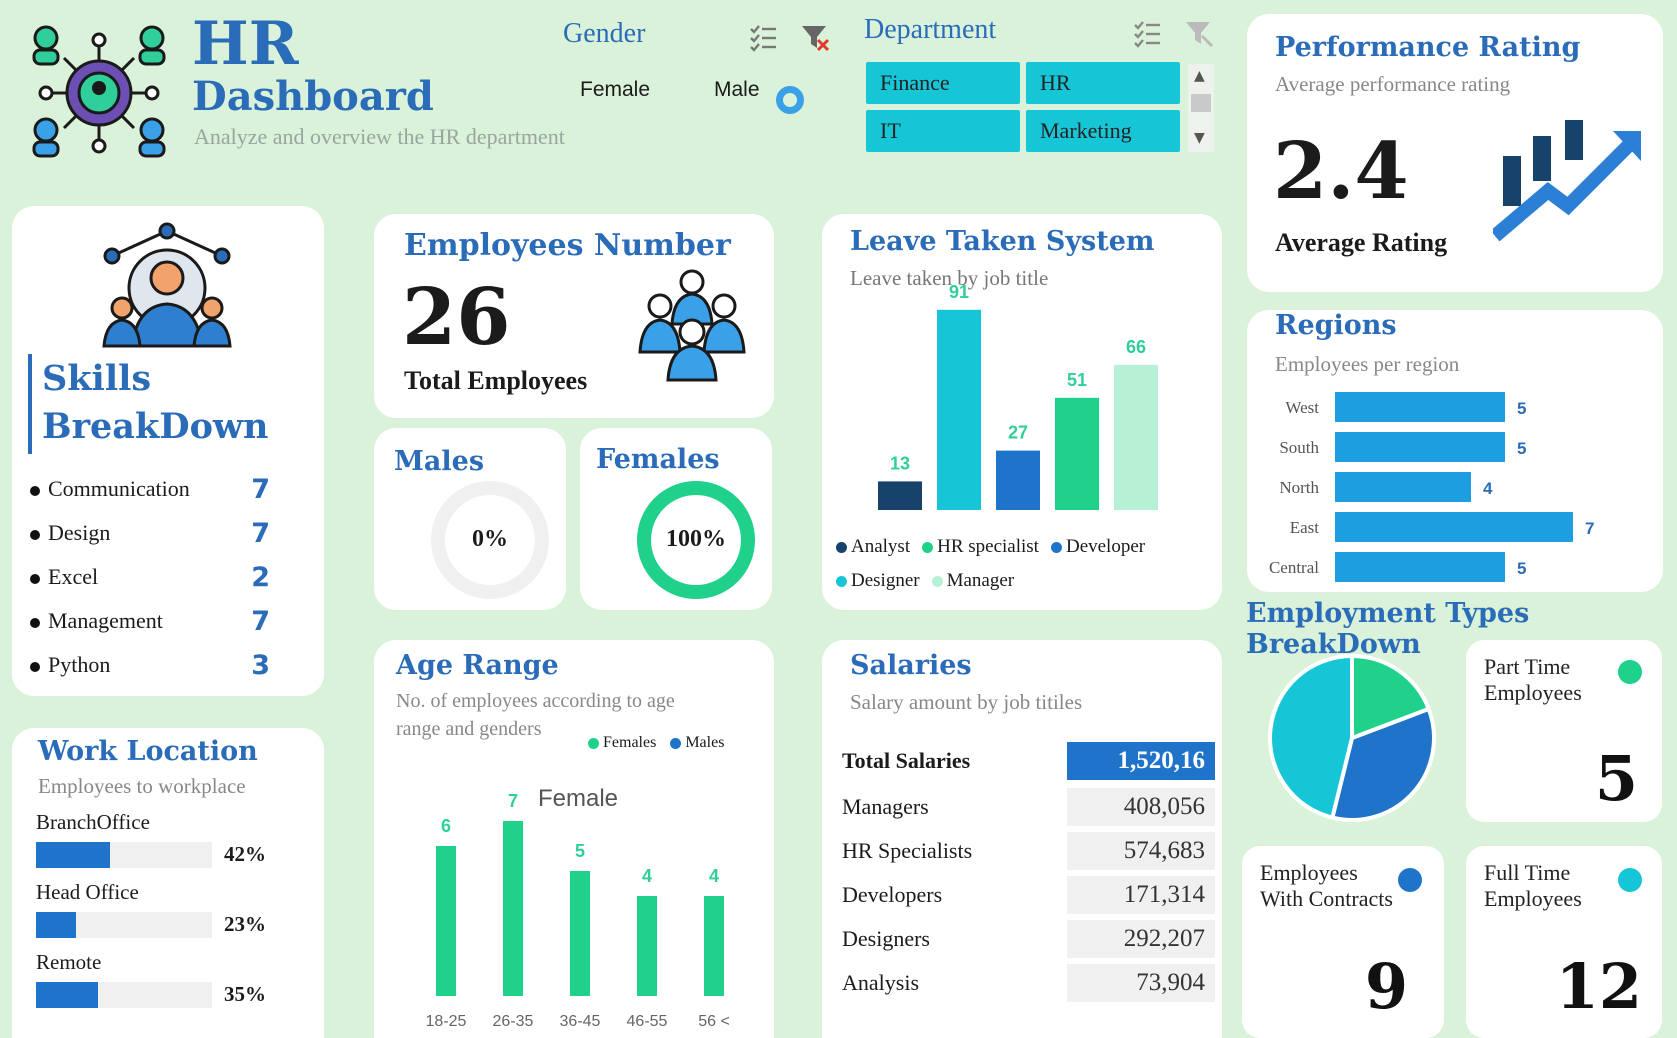 This screenshot has width=1677, height=1038. What do you see at coordinates (886, 938) in the screenshot?
I see `salary-label: Designers` at bounding box center [886, 938].